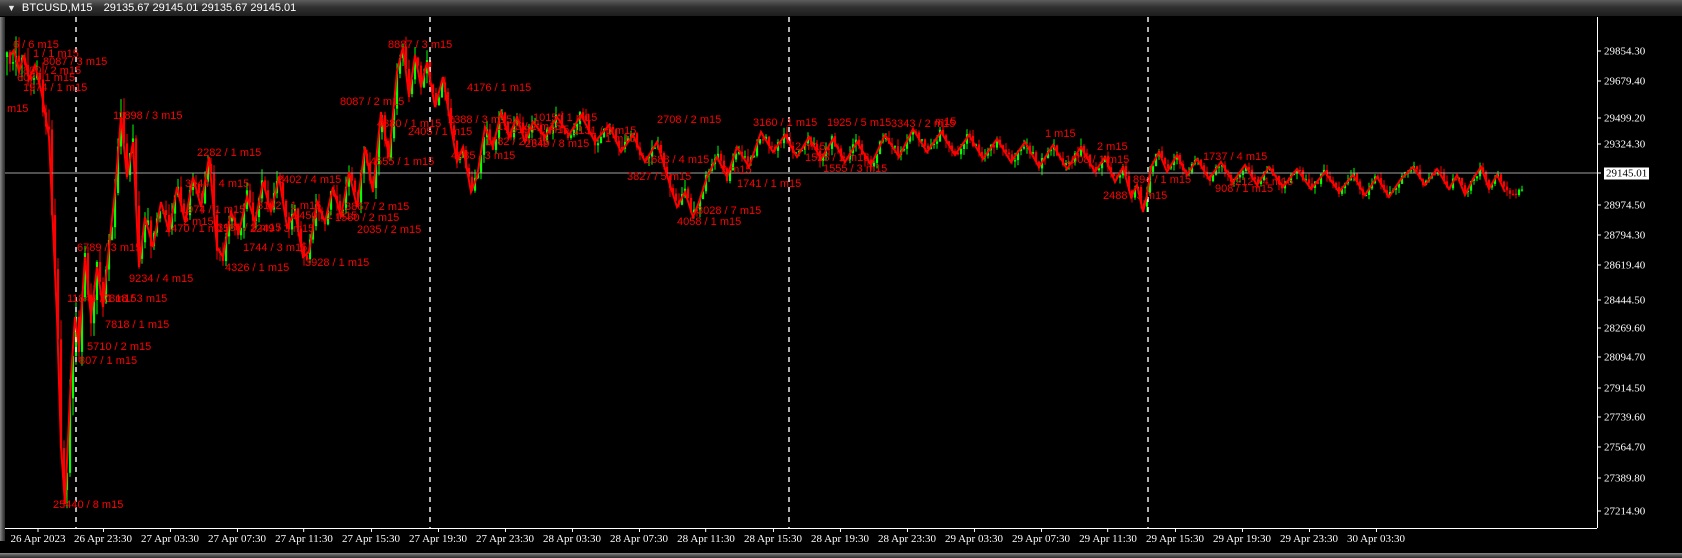  What do you see at coordinates (11, 7) in the screenshot?
I see `chevron-down-icon: ▼` at bounding box center [11, 7].